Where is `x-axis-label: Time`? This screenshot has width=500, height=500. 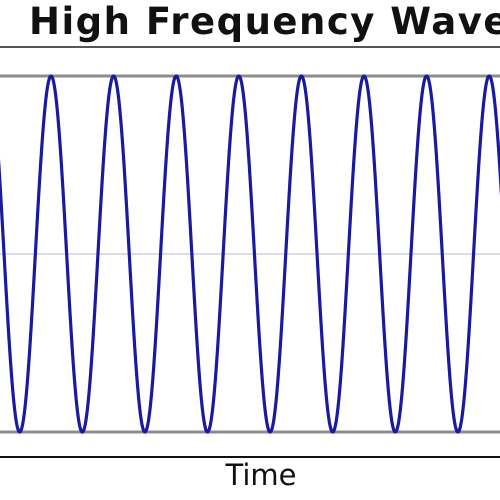
x-axis-label: Time is located at coordinates (261, 475).